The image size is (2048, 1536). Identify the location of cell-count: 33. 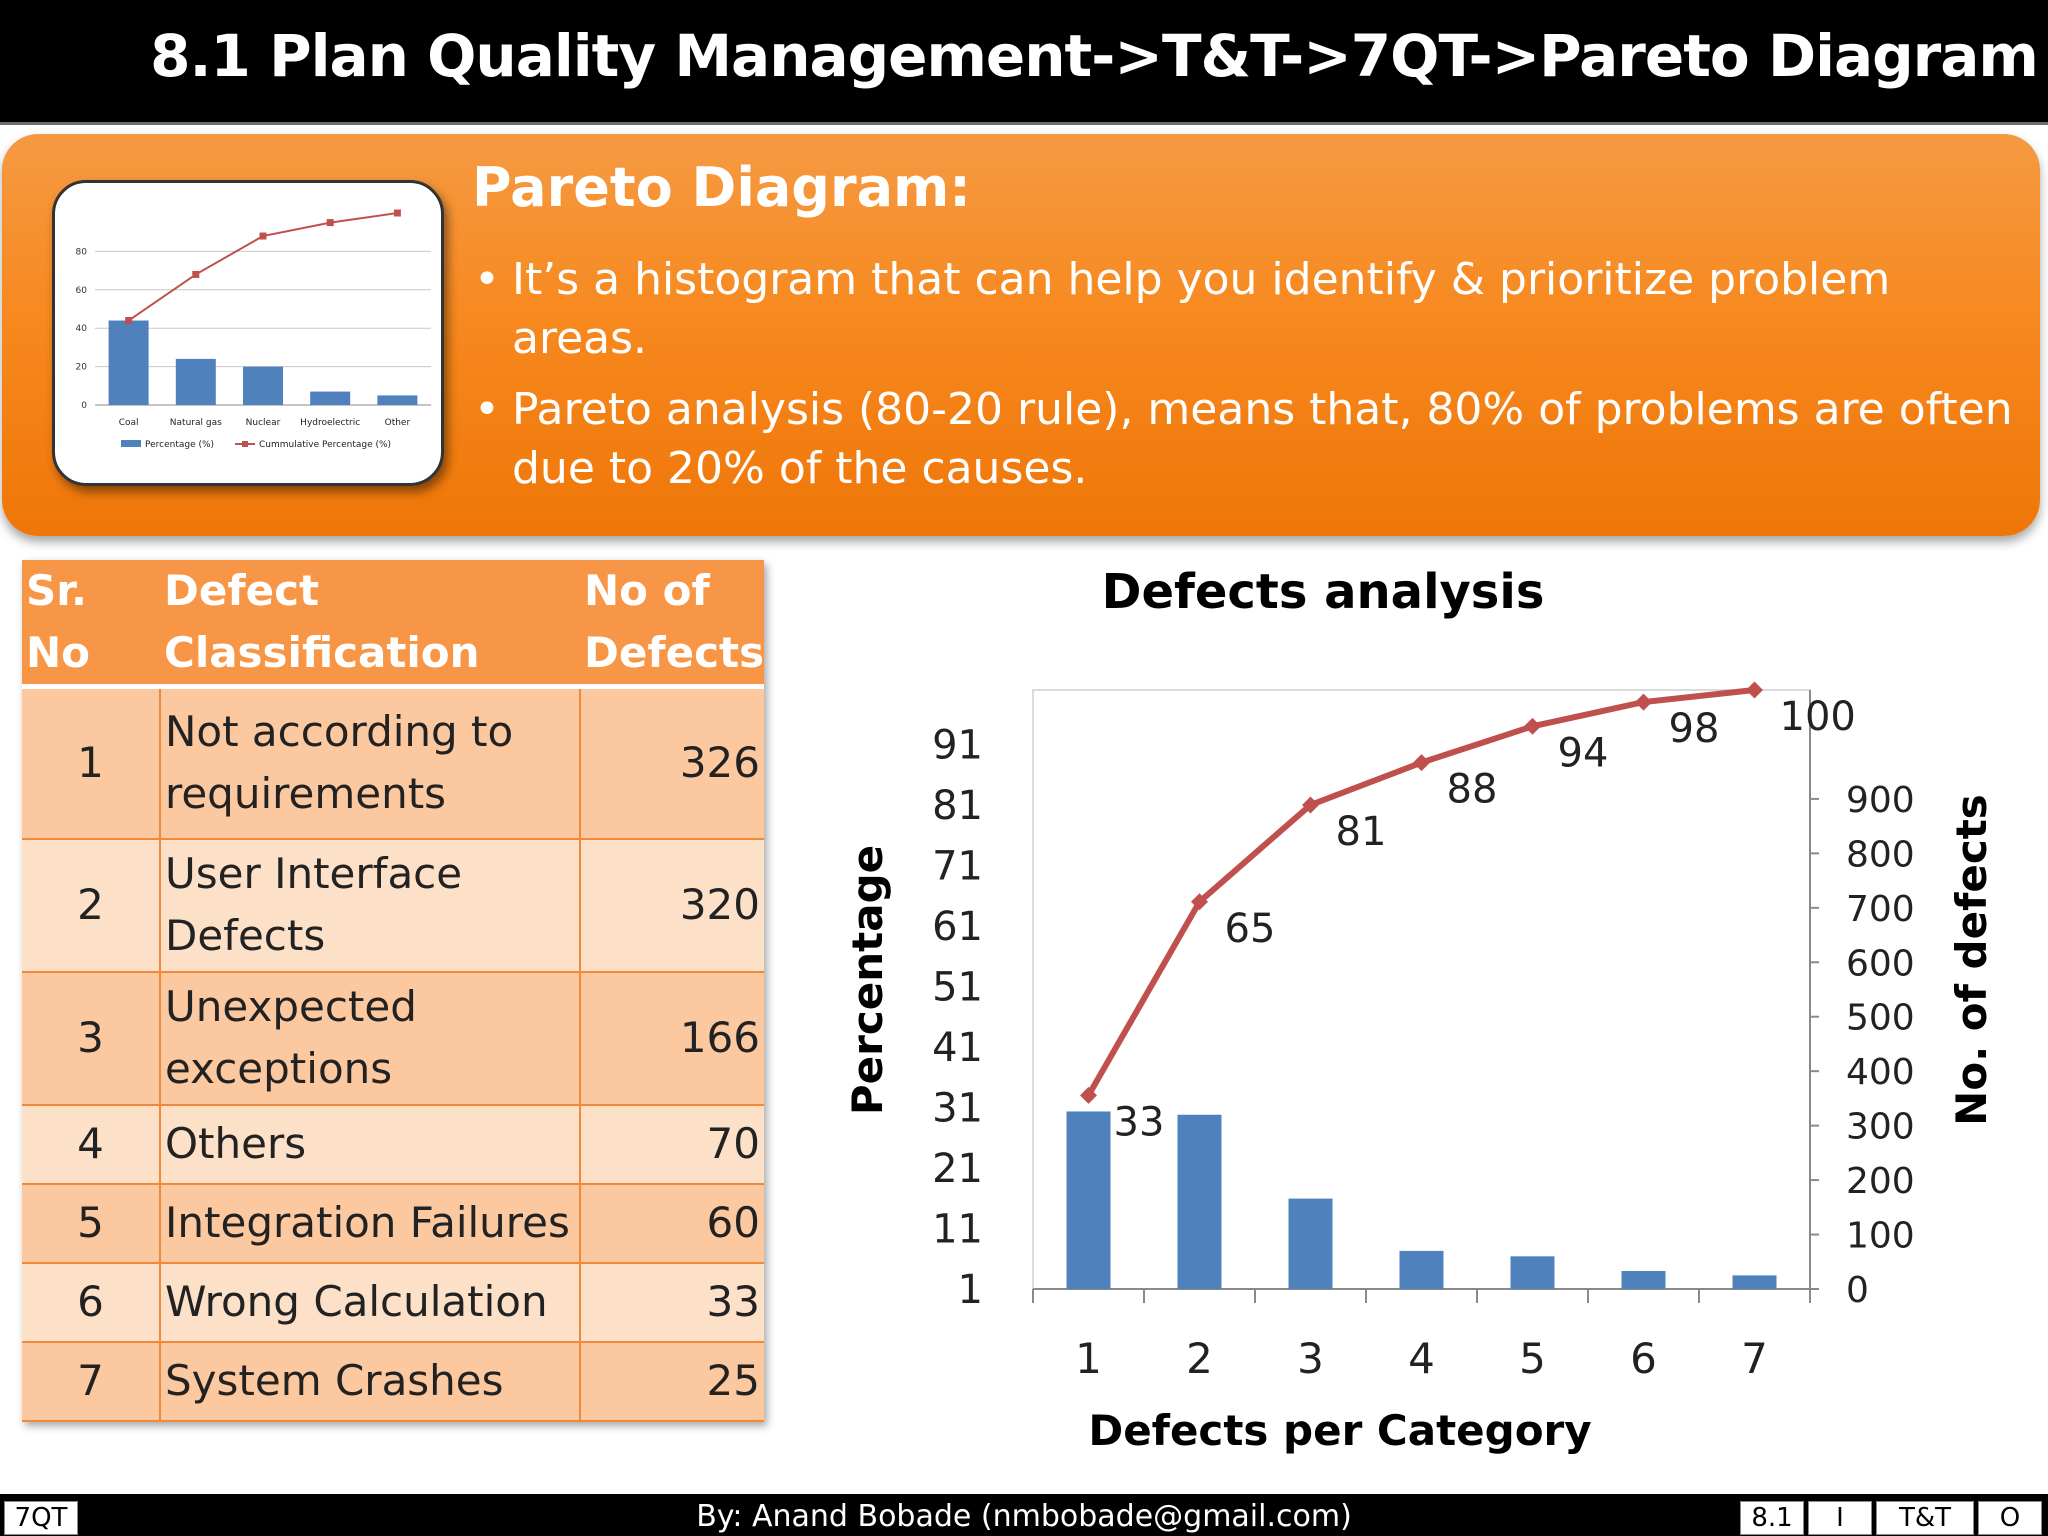
(672, 1302).